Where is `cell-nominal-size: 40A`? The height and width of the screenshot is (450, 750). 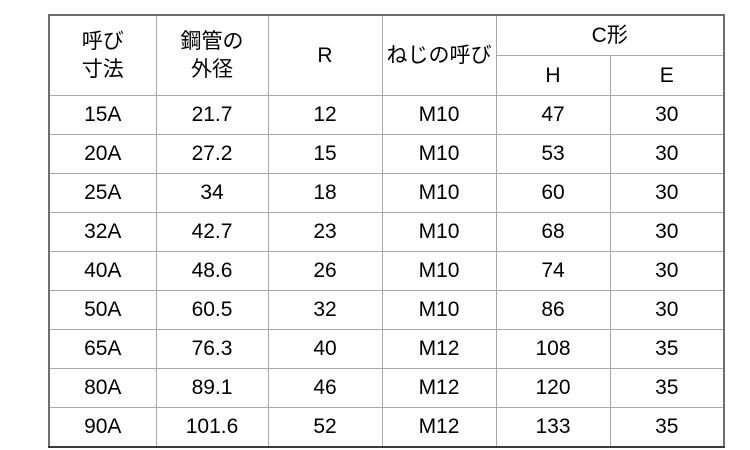 cell-nominal-size: 40A is located at coordinates (102, 271).